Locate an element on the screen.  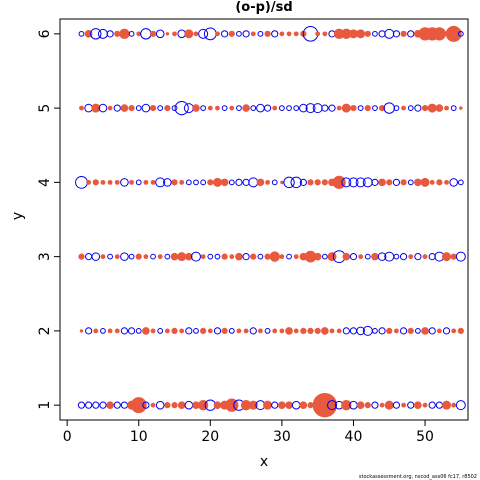
y-tick-label: 3 is located at coordinates (45, 256).